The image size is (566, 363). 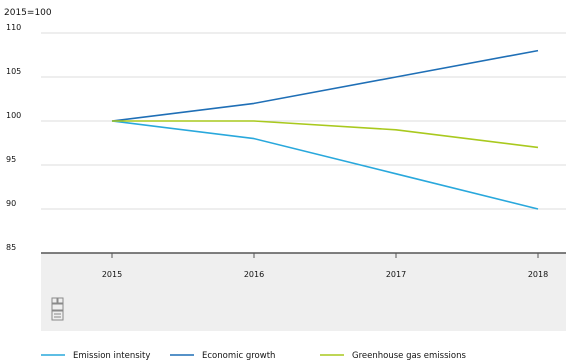 I want to click on x-tick-label: 2016, so click(x=254, y=274).